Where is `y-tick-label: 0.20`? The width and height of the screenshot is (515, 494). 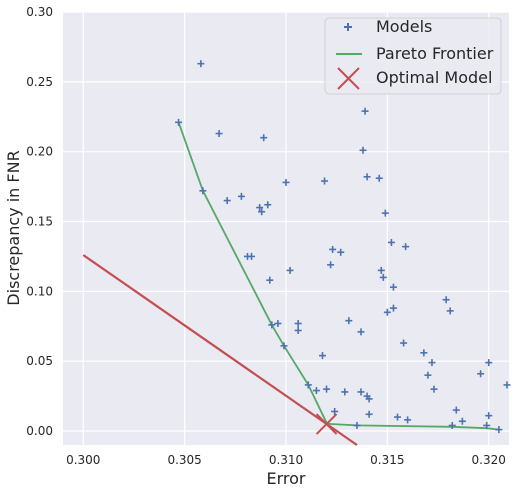 y-tick-label: 0.20 is located at coordinates (39, 152).